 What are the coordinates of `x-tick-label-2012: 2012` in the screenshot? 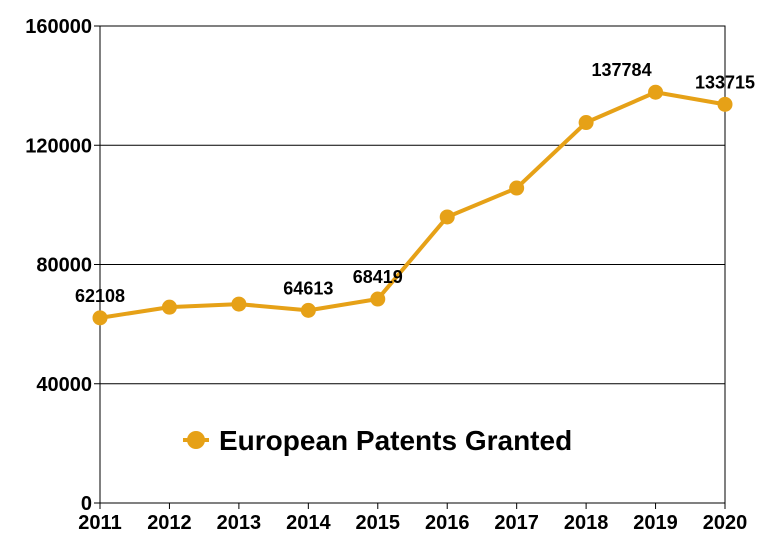 It's located at (169, 523).